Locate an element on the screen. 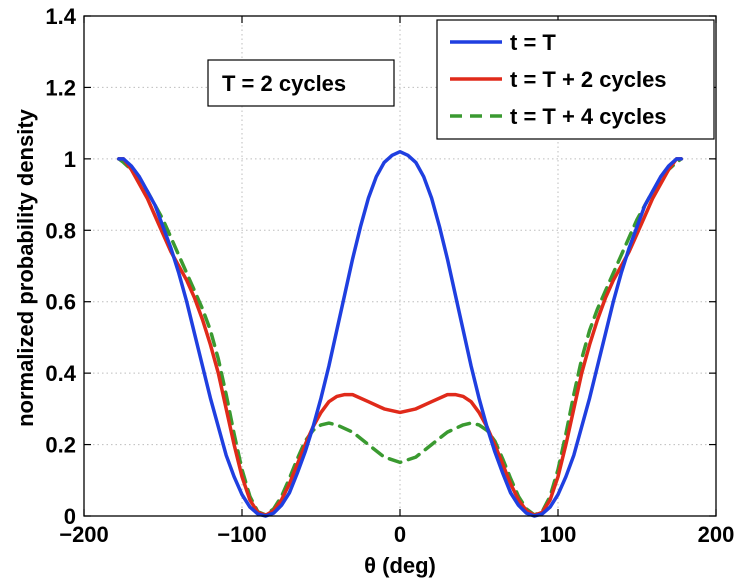 The image size is (740, 582). legend: t = T t = T + 2 cycles t = T + 4 cycles is located at coordinates (575, 79).